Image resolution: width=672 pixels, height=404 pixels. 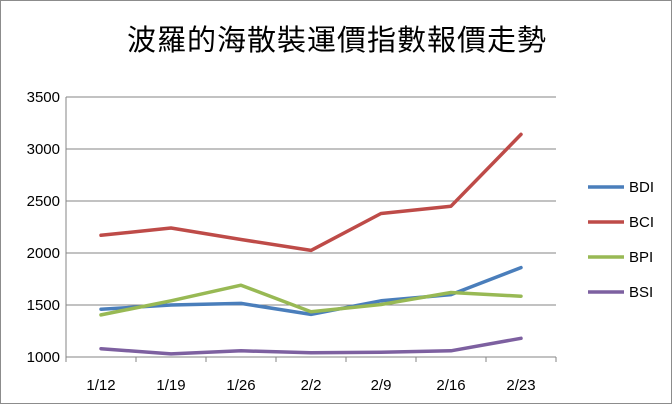 I want to click on x-tick-label: 1/26, so click(x=240, y=385).